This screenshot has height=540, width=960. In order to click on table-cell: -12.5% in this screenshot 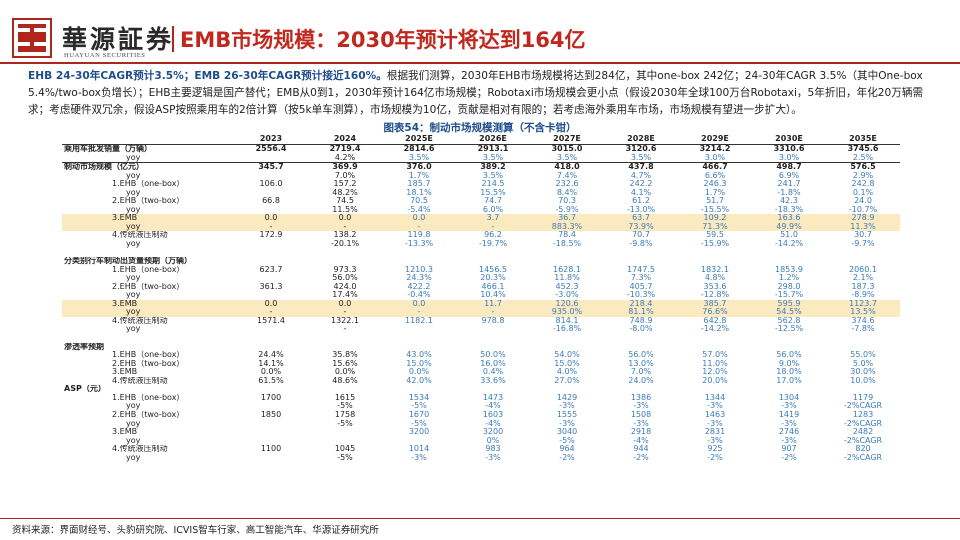, I will do `click(789, 329)`.